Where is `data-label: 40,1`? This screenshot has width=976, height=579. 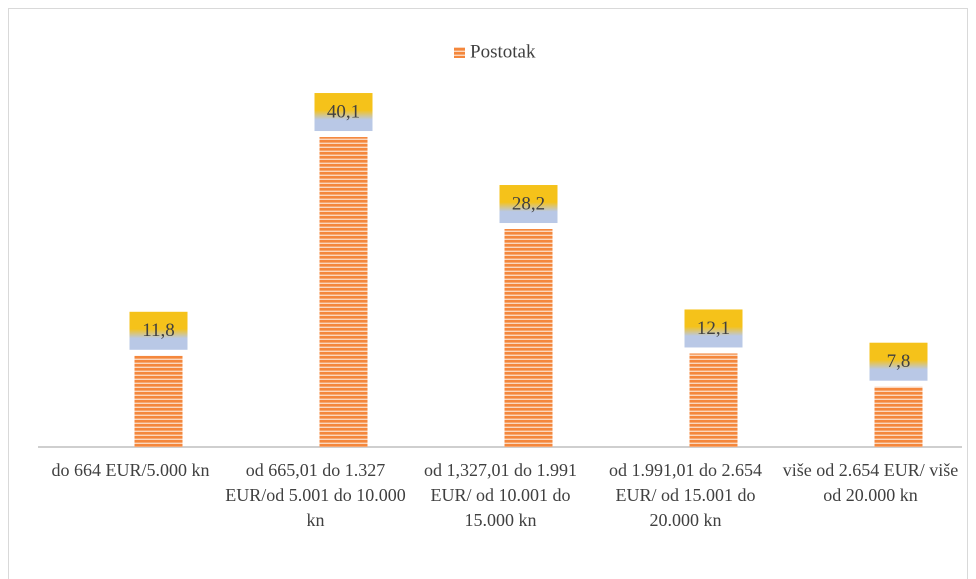 data-label: 40,1 is located at coordinates (343, 111).